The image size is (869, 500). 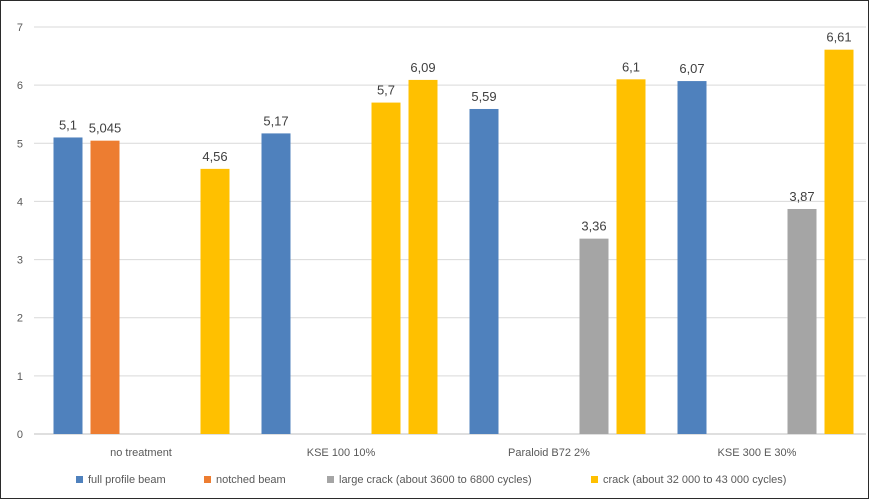 What do you see at coordinates (251, 480) in the screenshot?
I see `legend-label: notched beam` at bounding box center [251, 480].